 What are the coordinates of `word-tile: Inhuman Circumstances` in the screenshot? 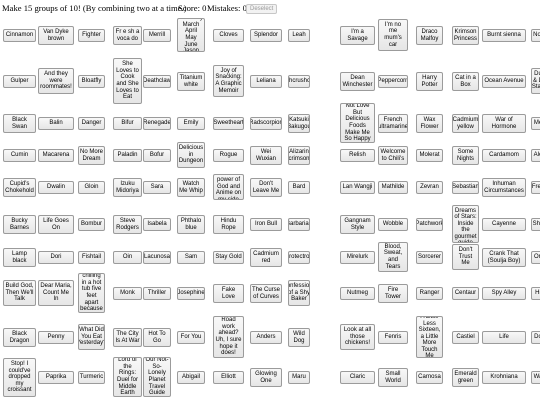 It's located at (504, 187).